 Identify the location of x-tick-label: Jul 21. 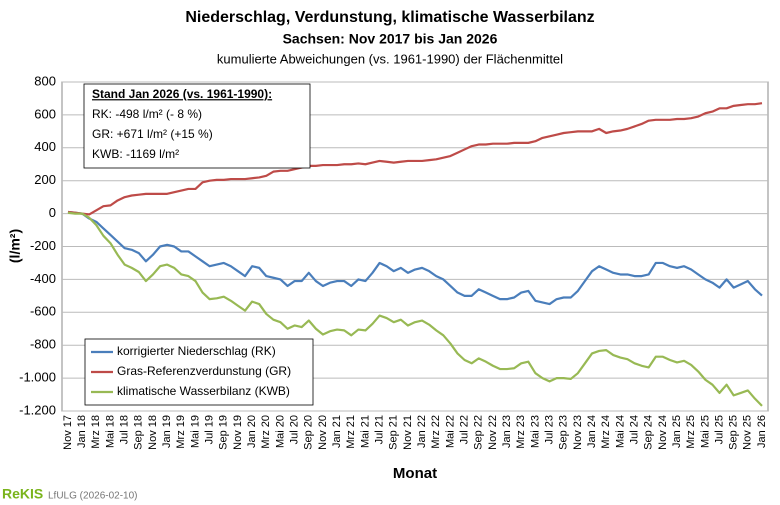
(379, 429).